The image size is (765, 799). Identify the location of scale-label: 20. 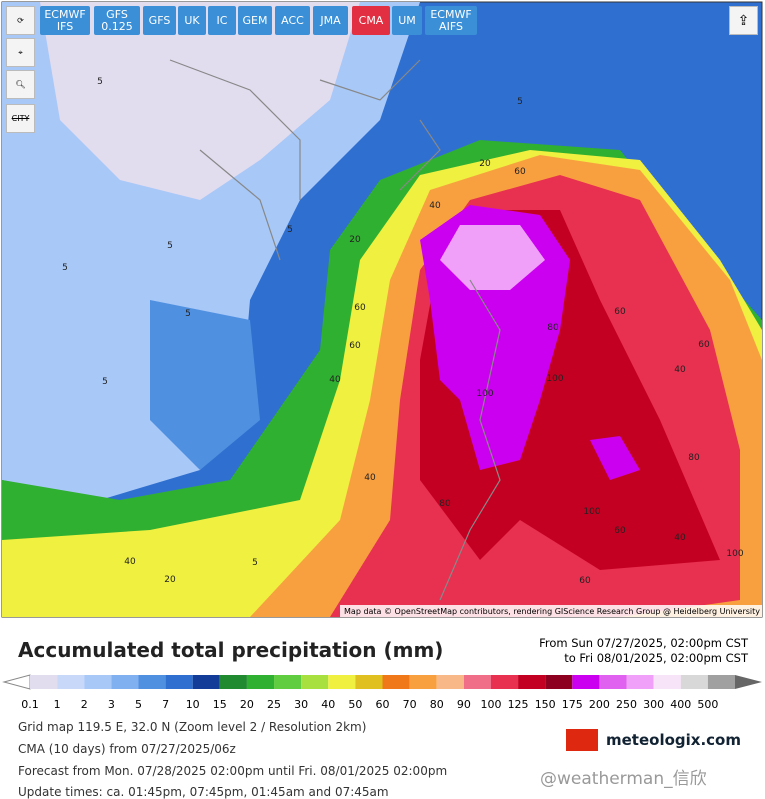
(247, 704).